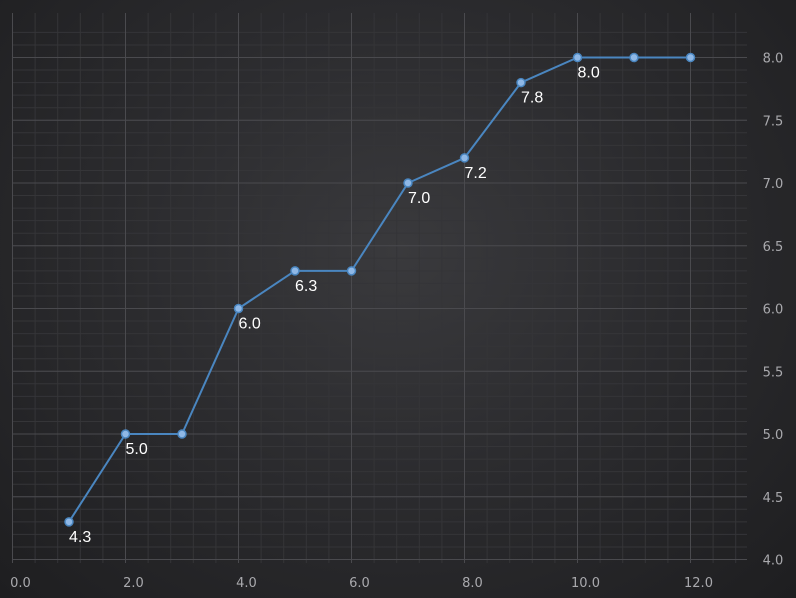  Describe the element at coordinates (773, 498) in the screenshot. I see `y-tick-label: 4.5` at that location.